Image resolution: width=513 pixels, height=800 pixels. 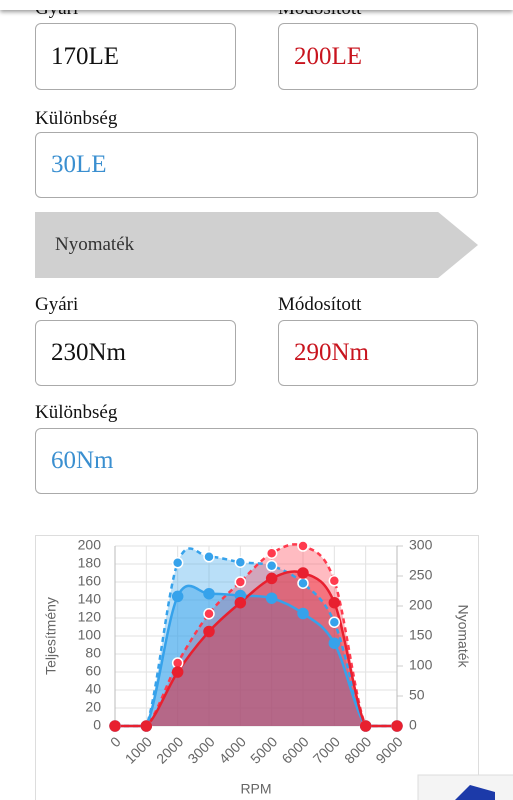 What do you see at coordinates (256, 245) in the screenshot?
I see `section-banner: Nyomaték` at bounding box center [256, 245].